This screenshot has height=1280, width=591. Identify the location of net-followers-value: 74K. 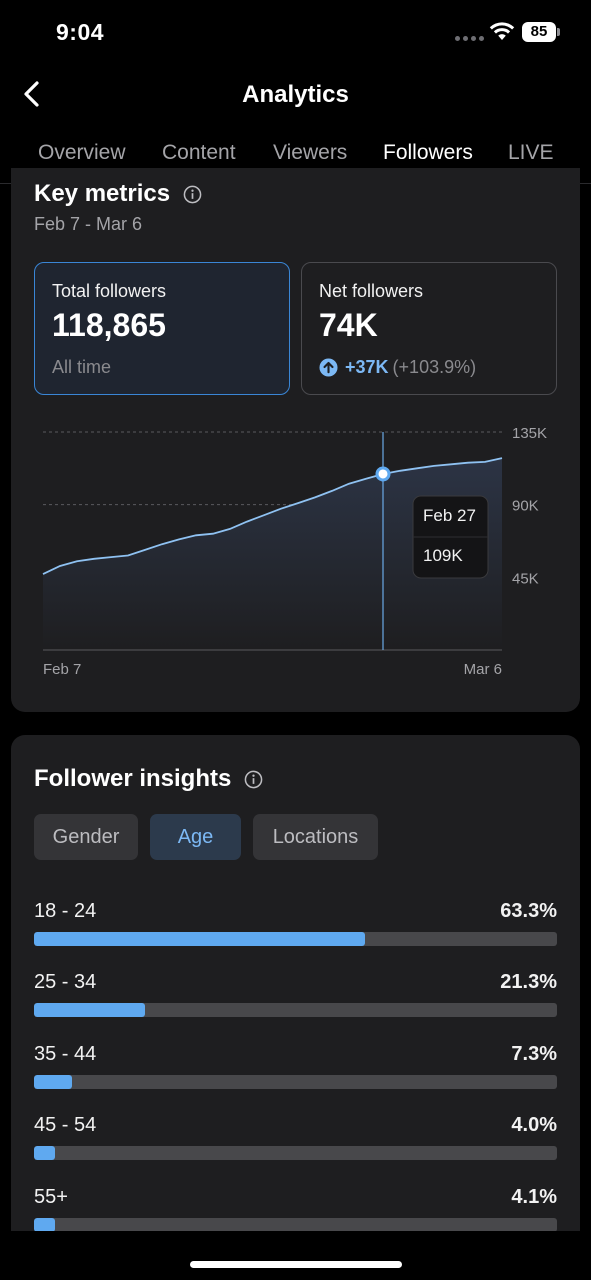
(348, 325).